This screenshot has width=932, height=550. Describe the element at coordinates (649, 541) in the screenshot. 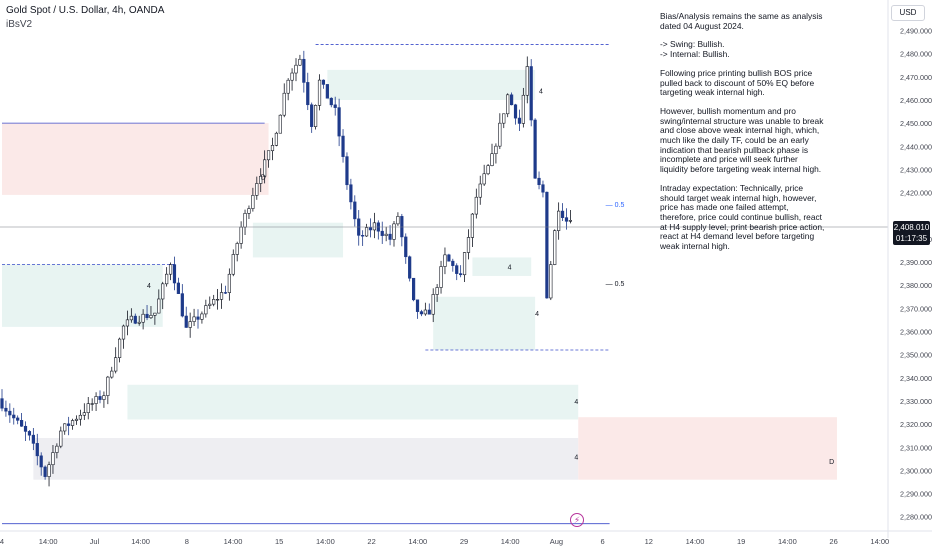

I see `time-tick-label: 12` at that location.